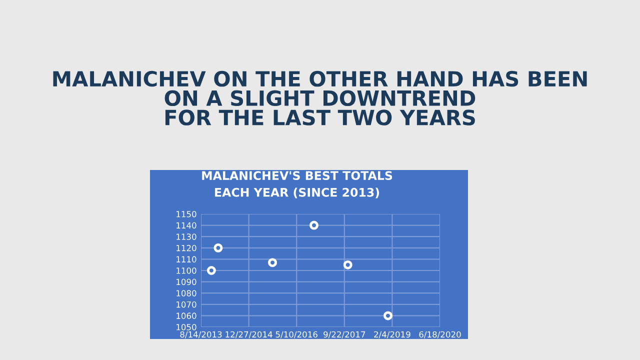 The image size is (640, 360). What do you see at coordinates (201, 334) in the screenshot?
I see `x-tick-label: 8/14/2013` at bounding box center [201, 334].